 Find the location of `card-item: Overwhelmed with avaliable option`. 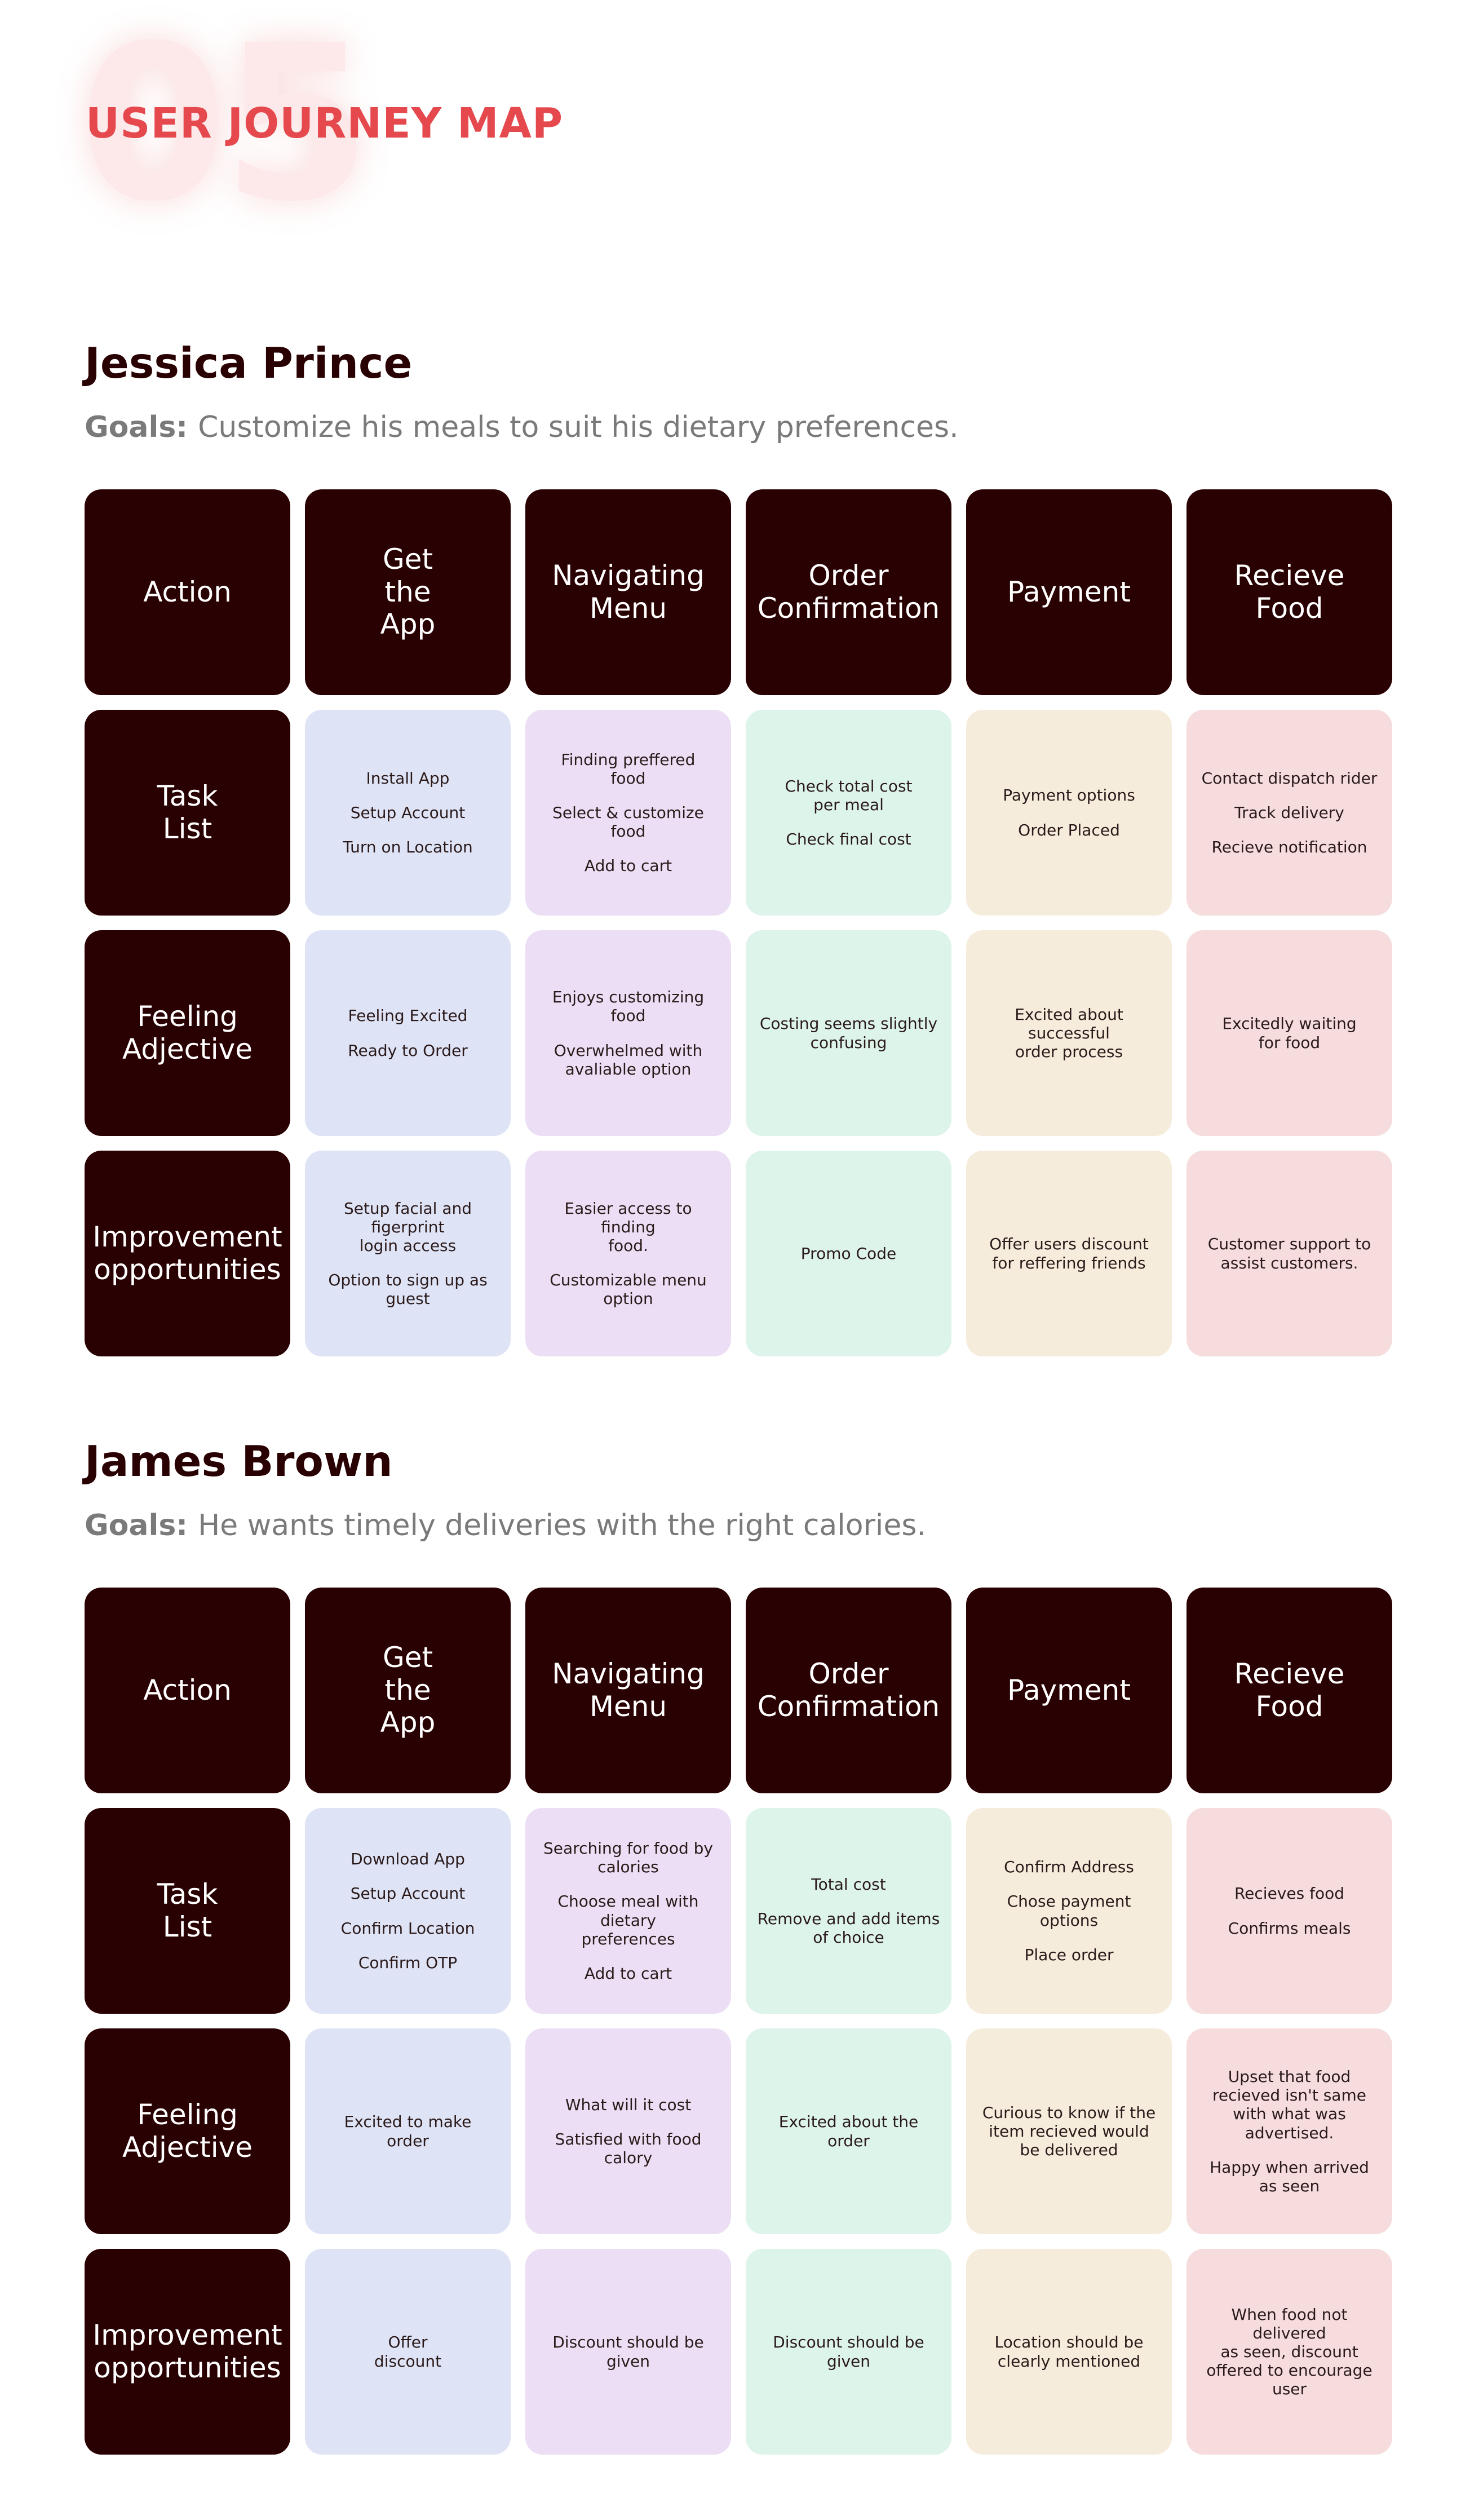

card-item: Overwhelmed with avaliable option is located at coordinates (629, 1059).